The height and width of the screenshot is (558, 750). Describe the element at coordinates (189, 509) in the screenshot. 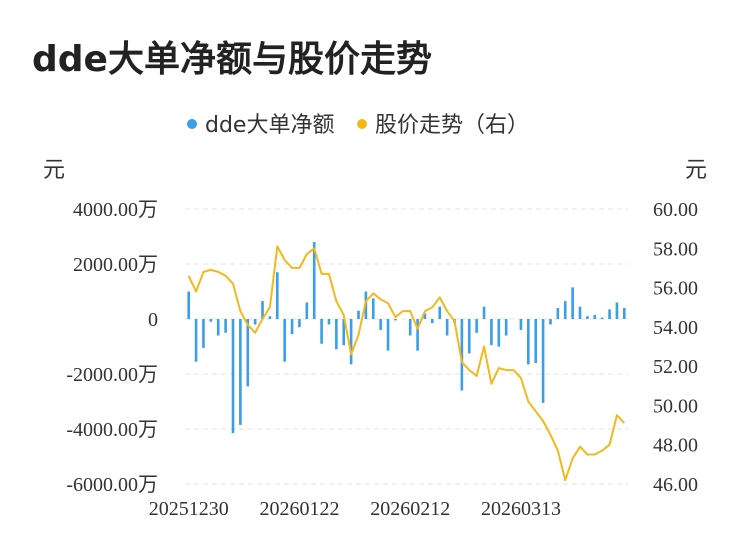

I see `x-tick-label: 20251230` at that location.